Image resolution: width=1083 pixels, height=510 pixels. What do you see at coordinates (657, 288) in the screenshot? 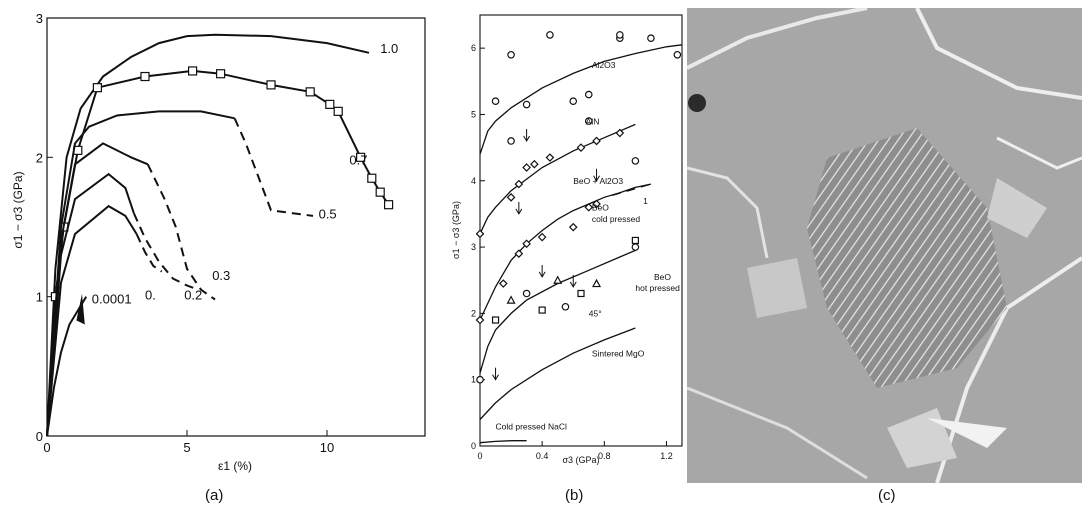
I see `annotation-label: hot pressed` at bounding box center [657, 288].